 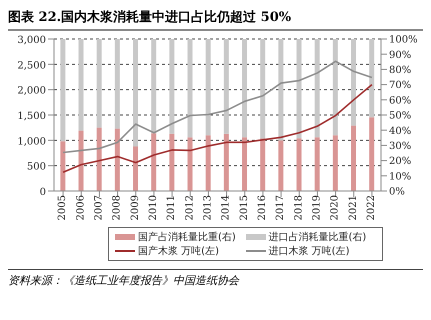 What do you see at coordinates (400, 70) in the screenshot?
I see `y2-tick-label: 80%` at bounding box center [400, 70].